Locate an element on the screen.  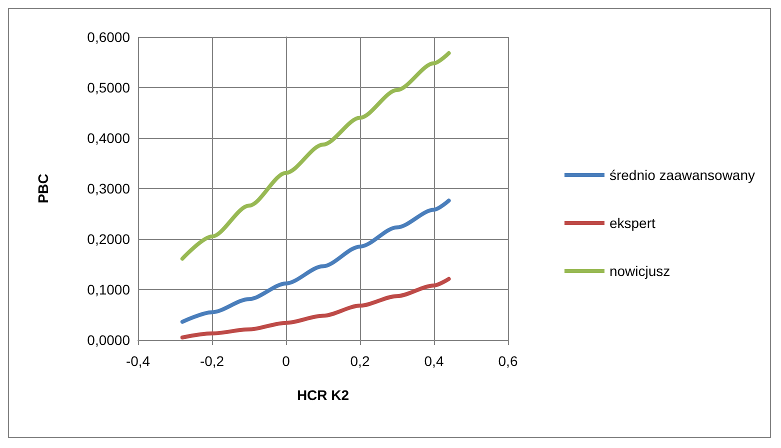
x-tick-label: 0,2 is located at coordinates (360, 361).